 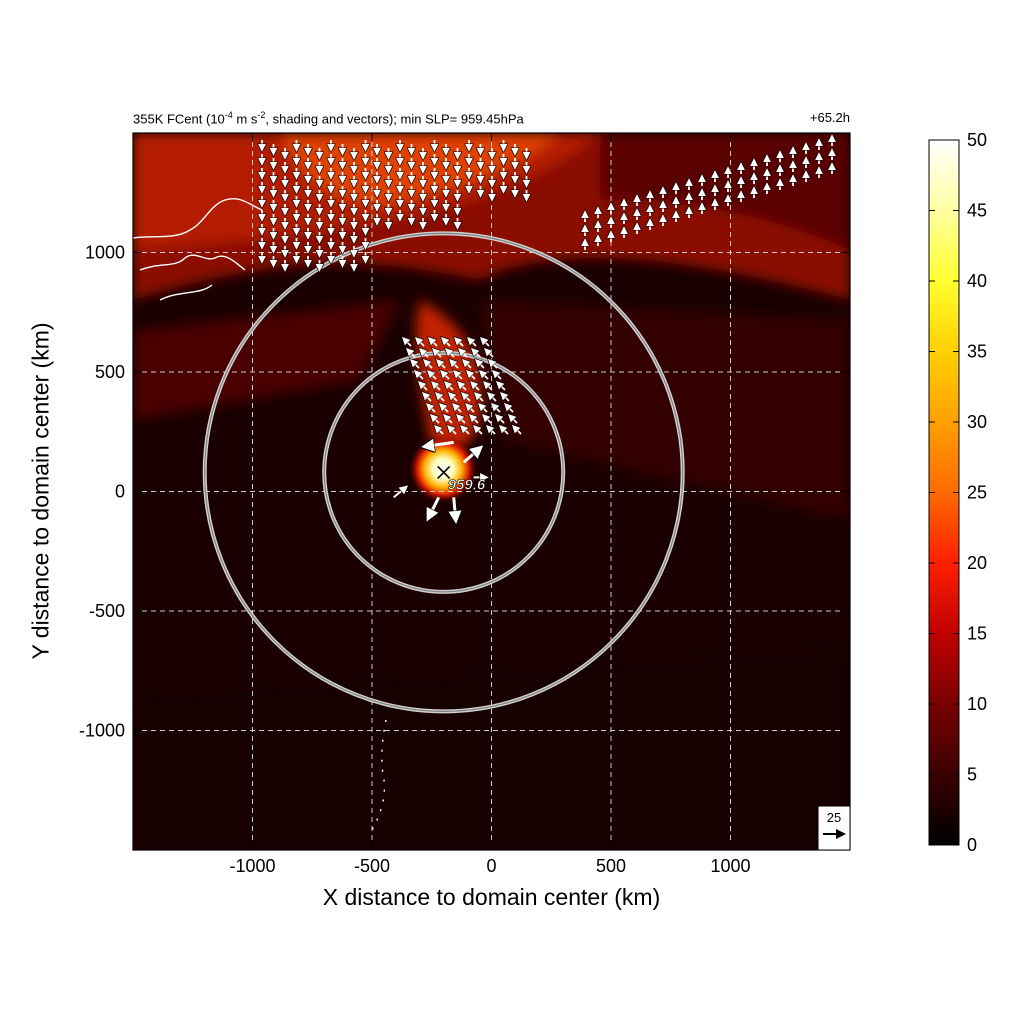 I want to click on forecast-hour: +65.2h, so click(x=829, y=117).